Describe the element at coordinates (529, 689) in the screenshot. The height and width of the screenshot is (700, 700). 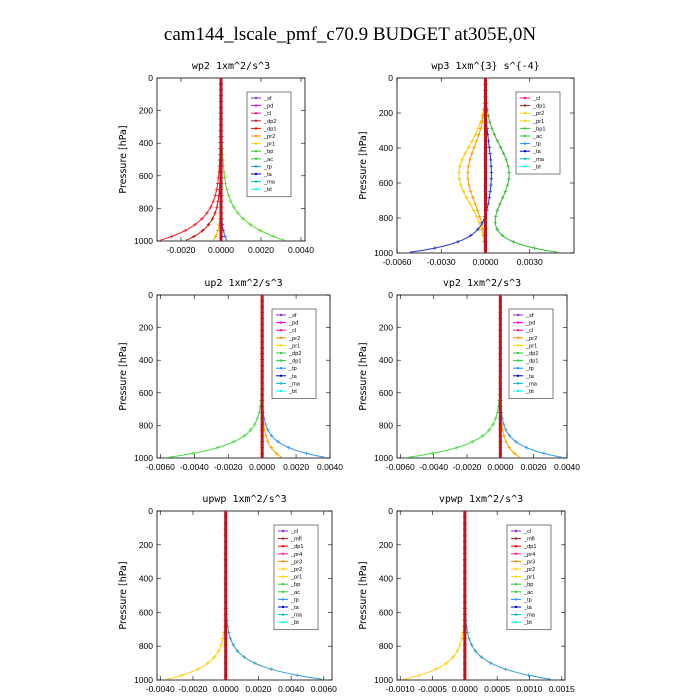
I see `x-tick-label: 0.0010` at that location.